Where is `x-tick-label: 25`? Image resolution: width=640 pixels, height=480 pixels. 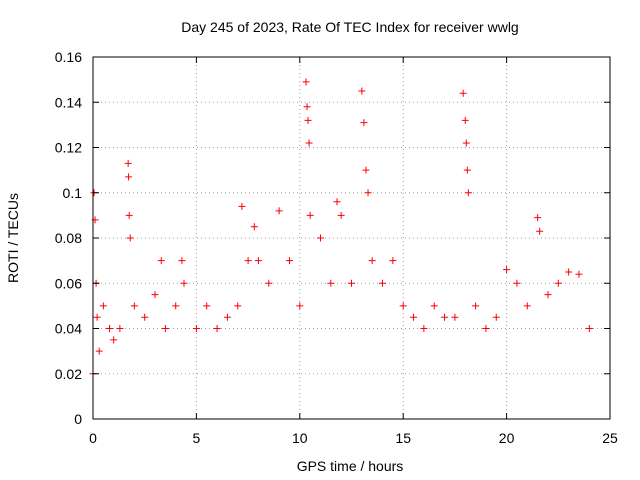 x-tick-label: 25 is located at coordinates (610, 438).